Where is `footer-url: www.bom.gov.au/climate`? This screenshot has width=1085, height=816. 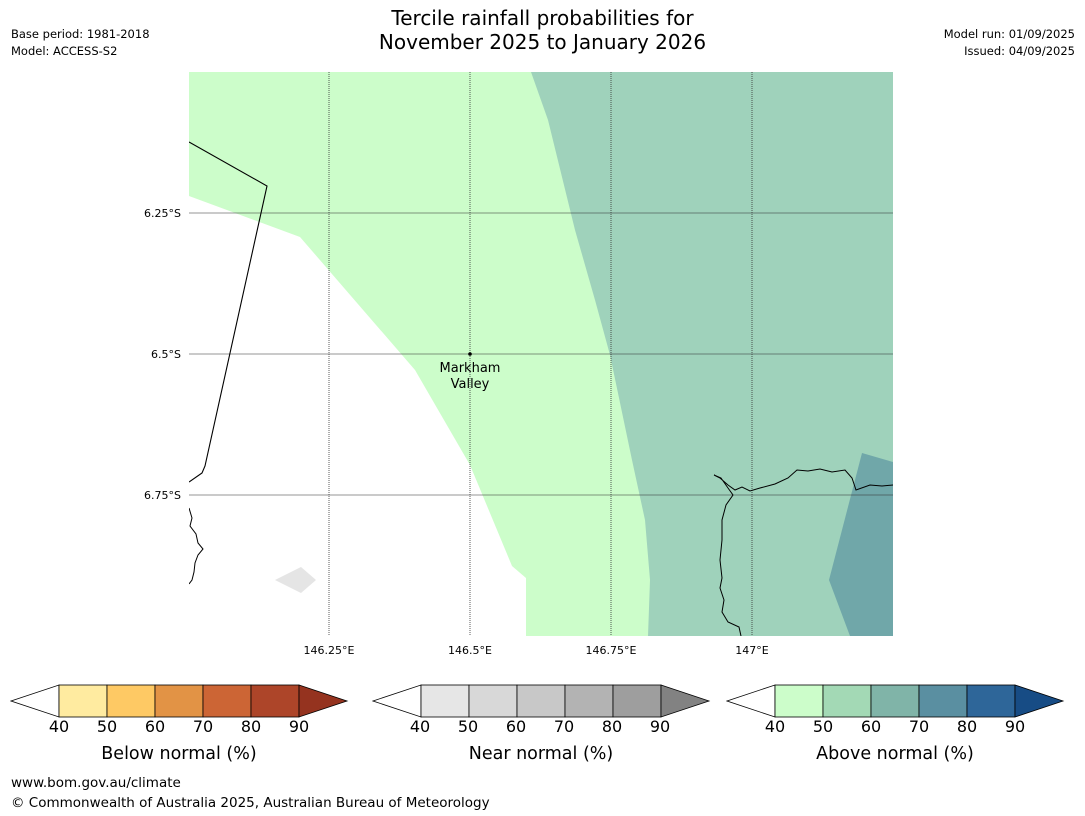 footer-url: www.bom.gov.au/climate is located at coordinates (96, 783).